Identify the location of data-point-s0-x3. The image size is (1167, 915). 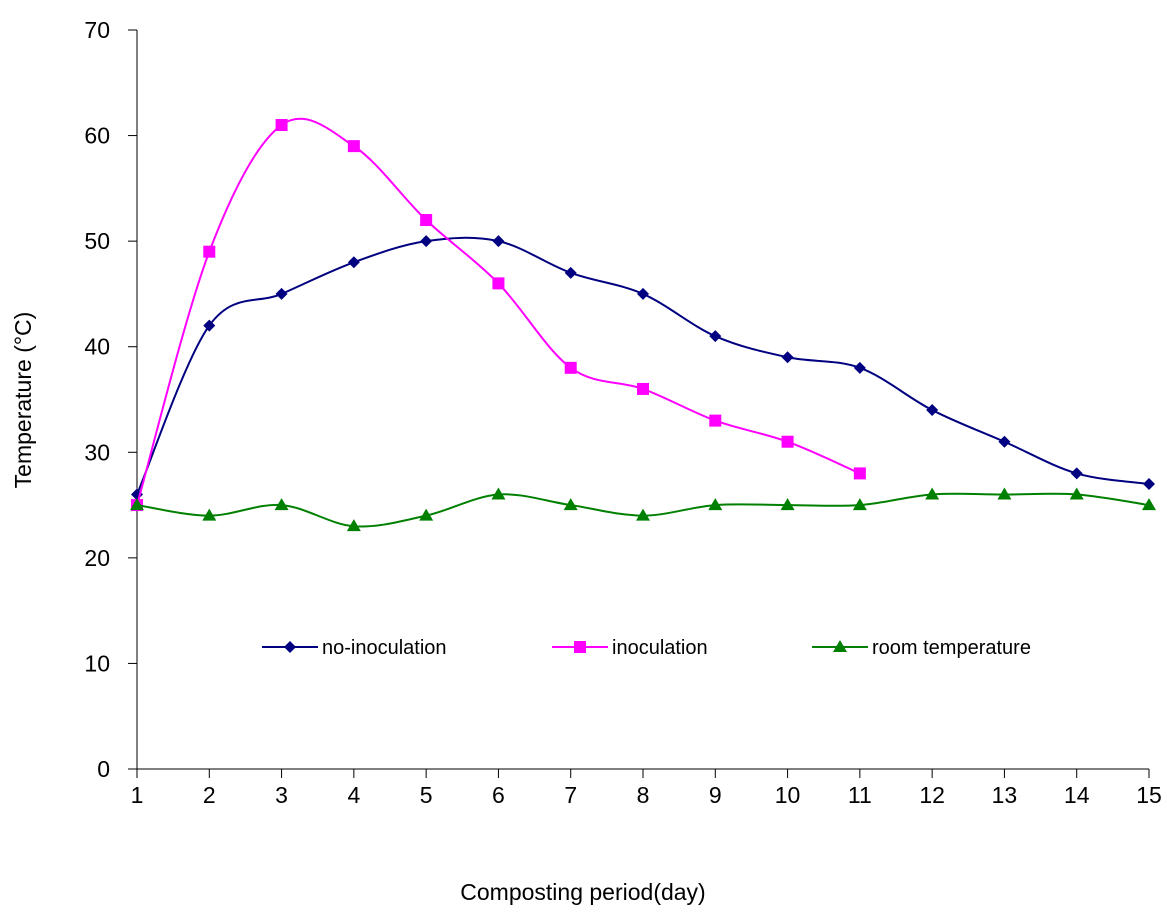
(281, 293).